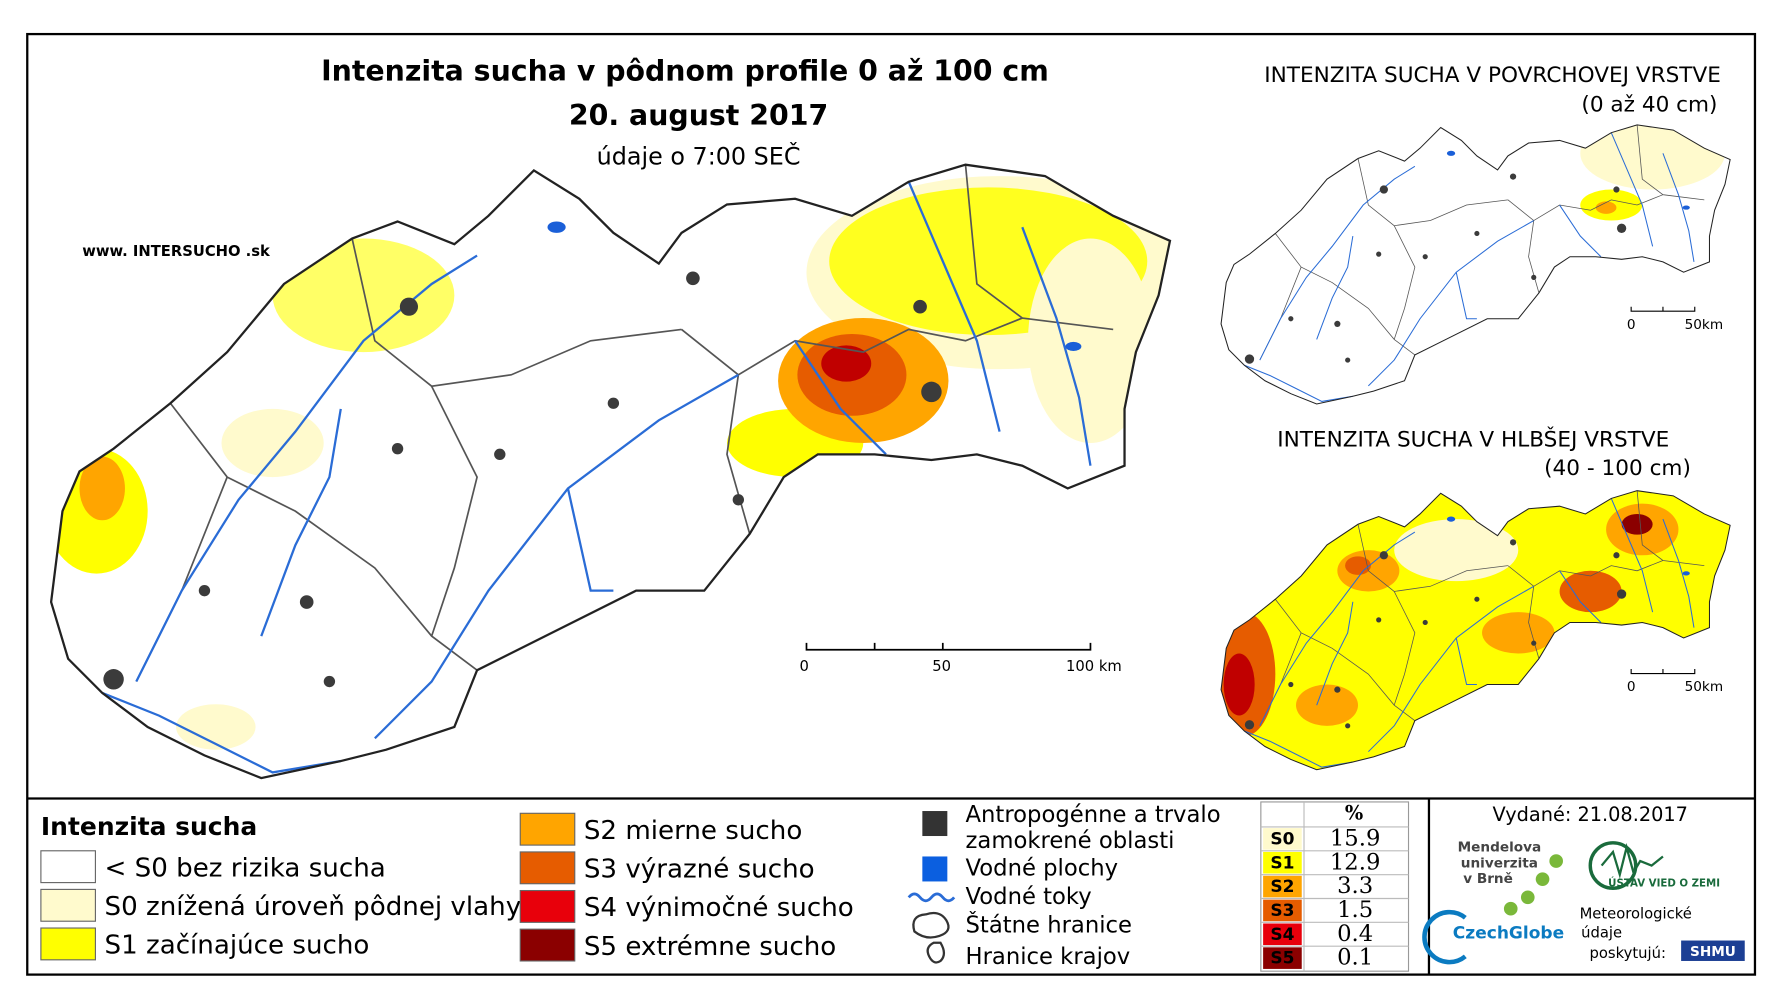  What do you see at coordinates (1354, 812) in the screenshot?
I see `table-header: %` at bounding box center [1354, 812].